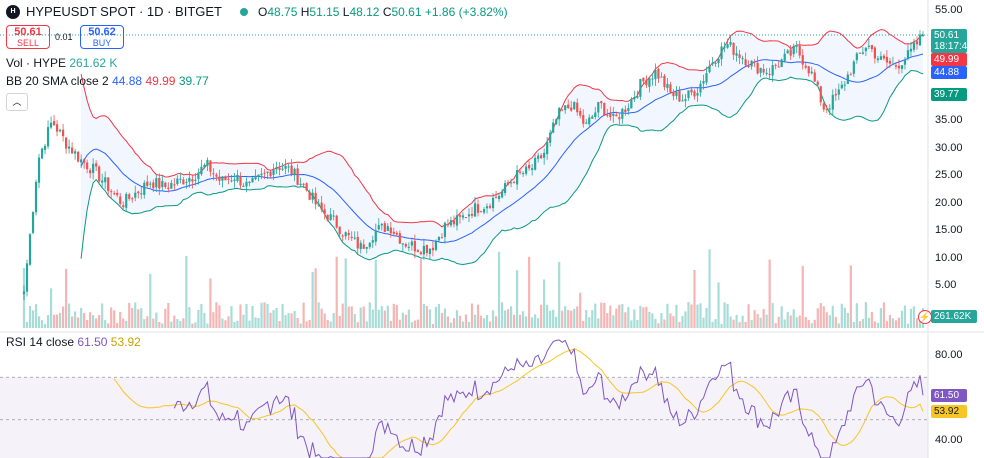 The width and height of the screenshot is (984, 458). Describe the element at coordinates (102, 37) in the screenshot. I see `buy-button: 50.62 BUY` at that location.